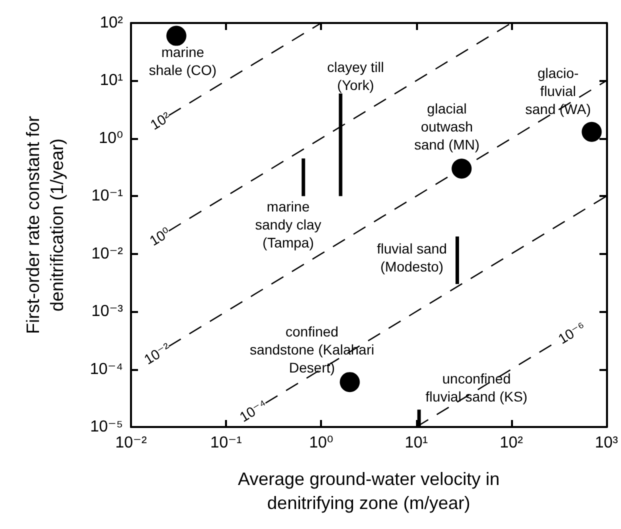 The width and height of the screenshot is (621, 529). What do you see at coordinates (571, 332) in the screenshot?
I see `text: 10⁻⁶` at bounding box center [571, 332].